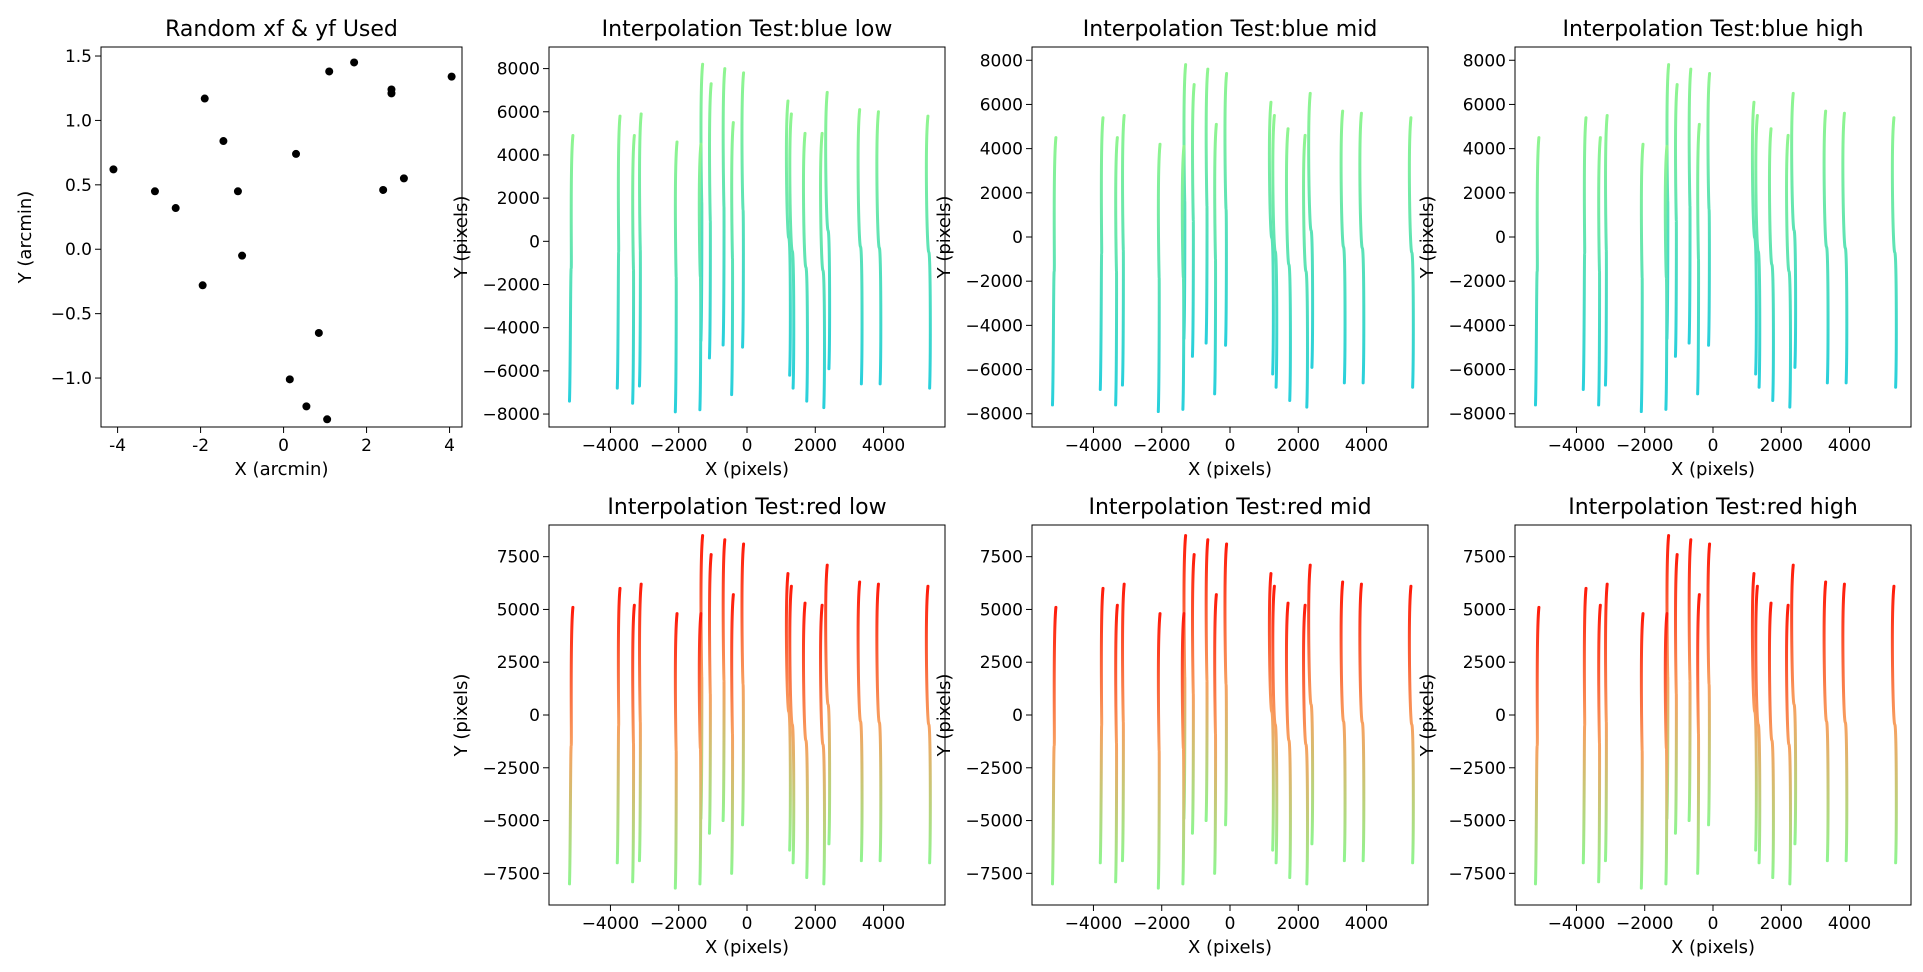  Describe the element at coordinates (71, 379) in the screenshot. I see `y-tick-label: −1.0` at that location.